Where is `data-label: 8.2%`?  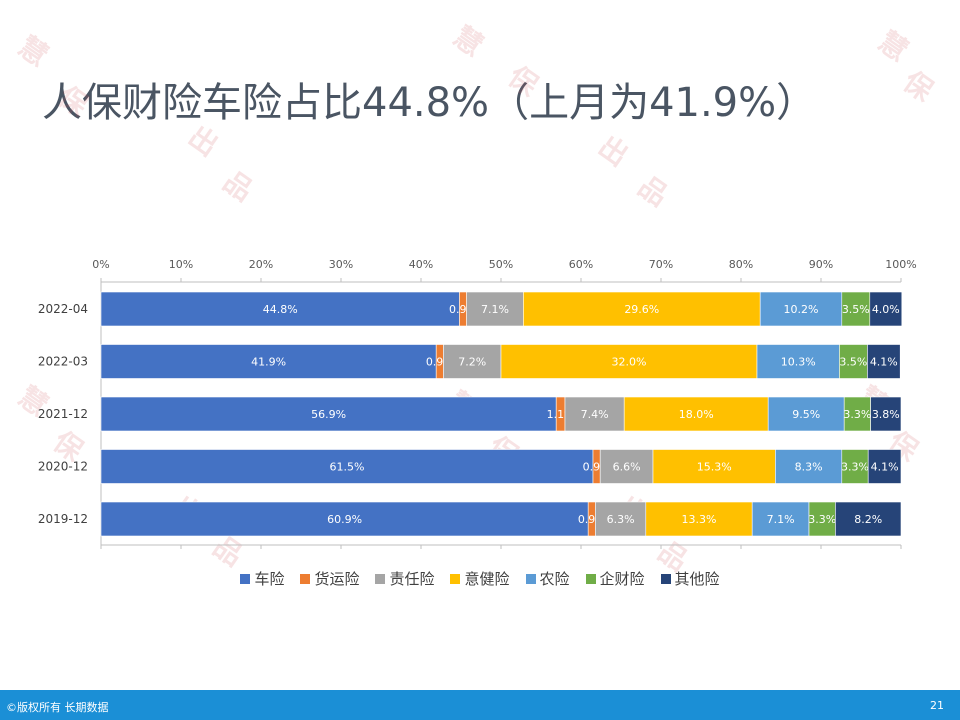 data-label: 8.2% is located at coordinates (868, 519).